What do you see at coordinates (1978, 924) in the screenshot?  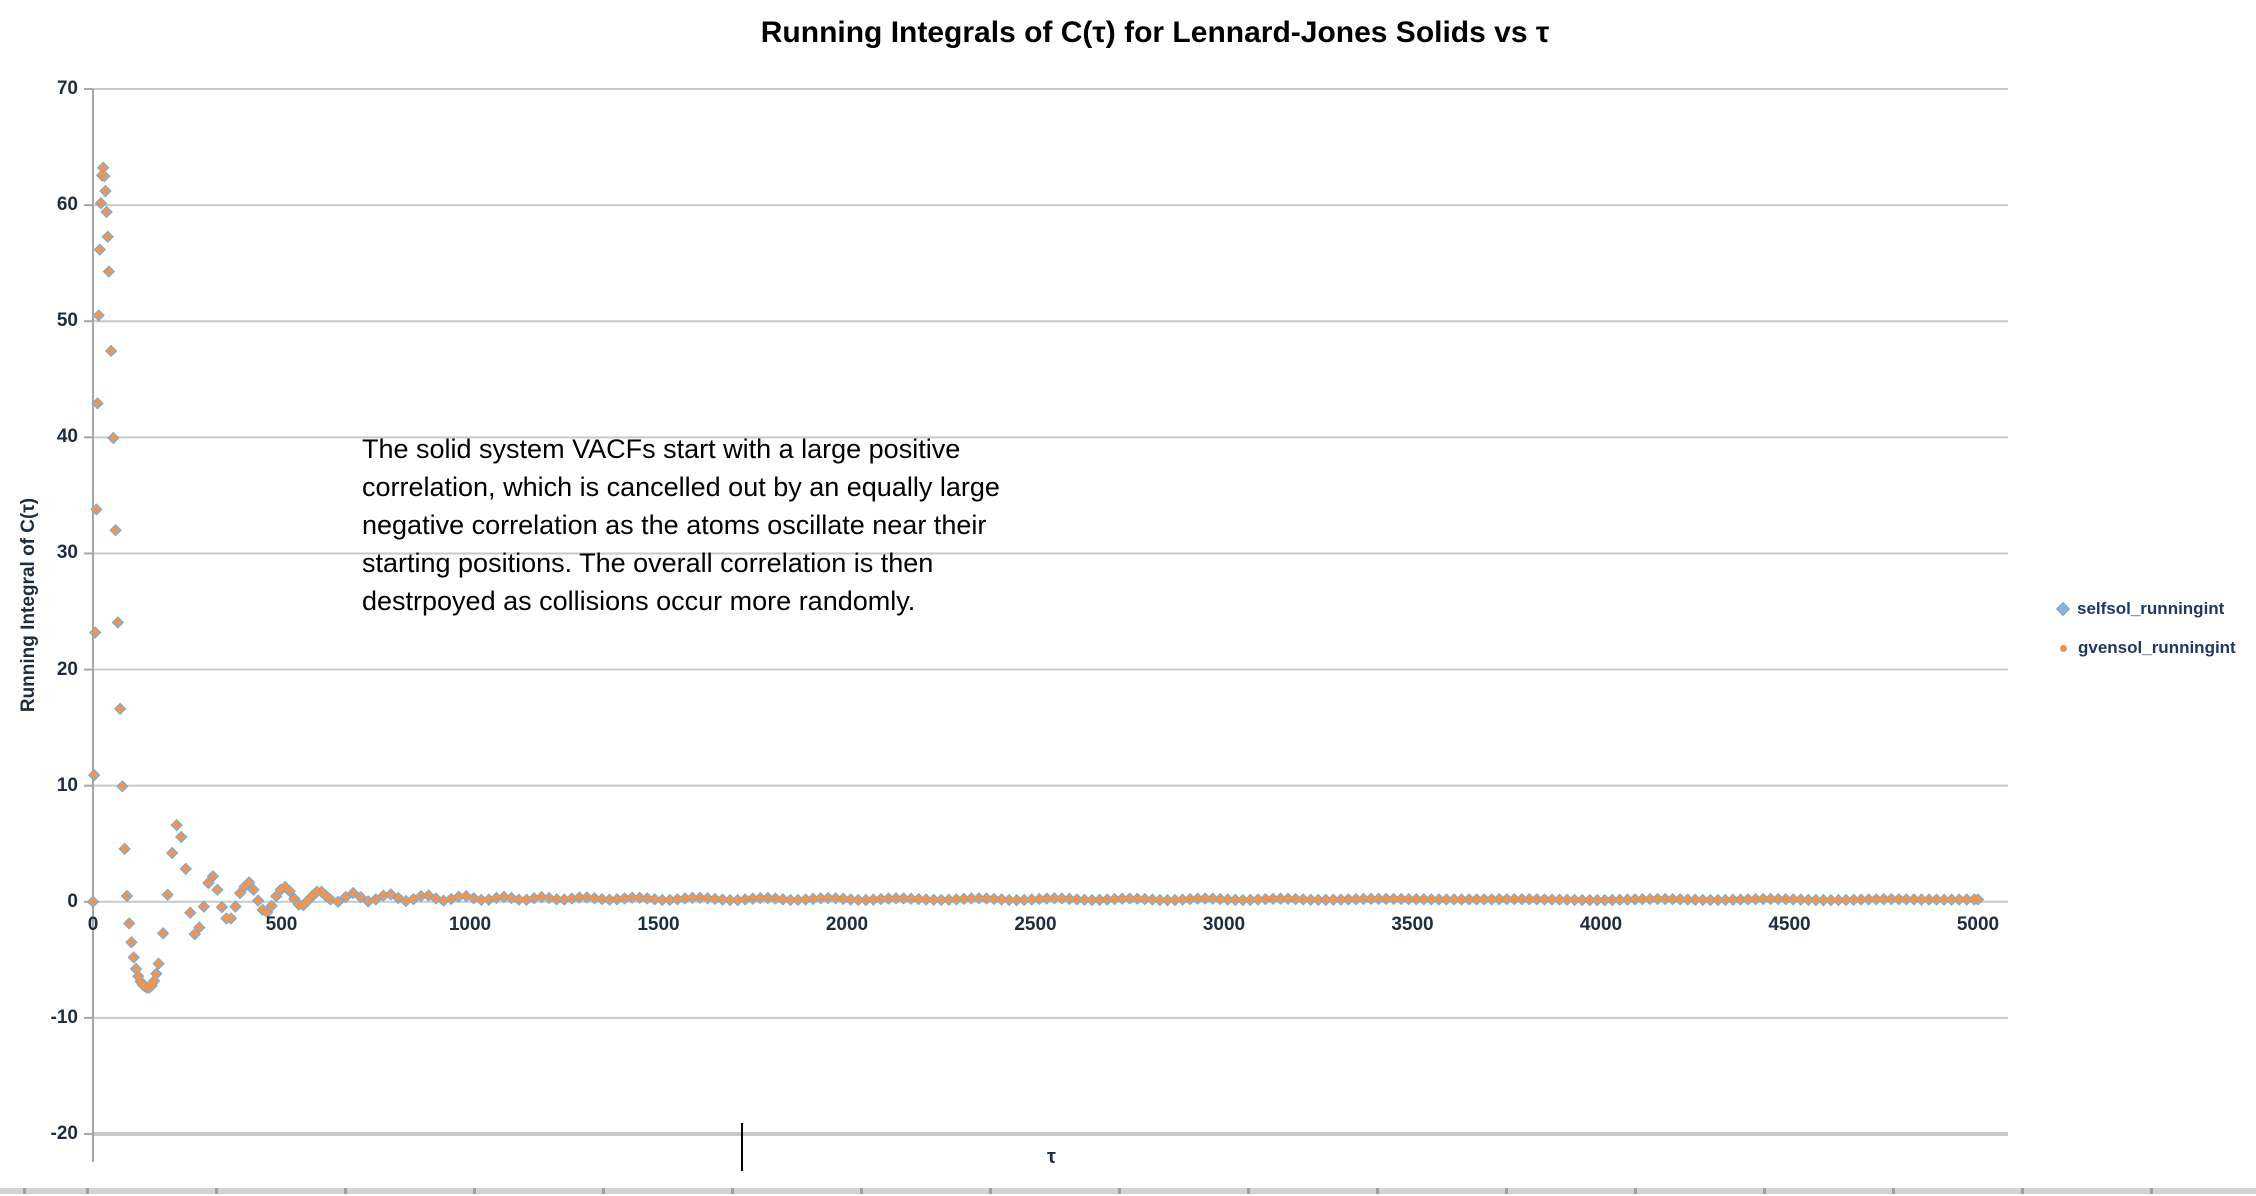 I see `x-tick-label: 5000` at bounding box center [1978, 924].